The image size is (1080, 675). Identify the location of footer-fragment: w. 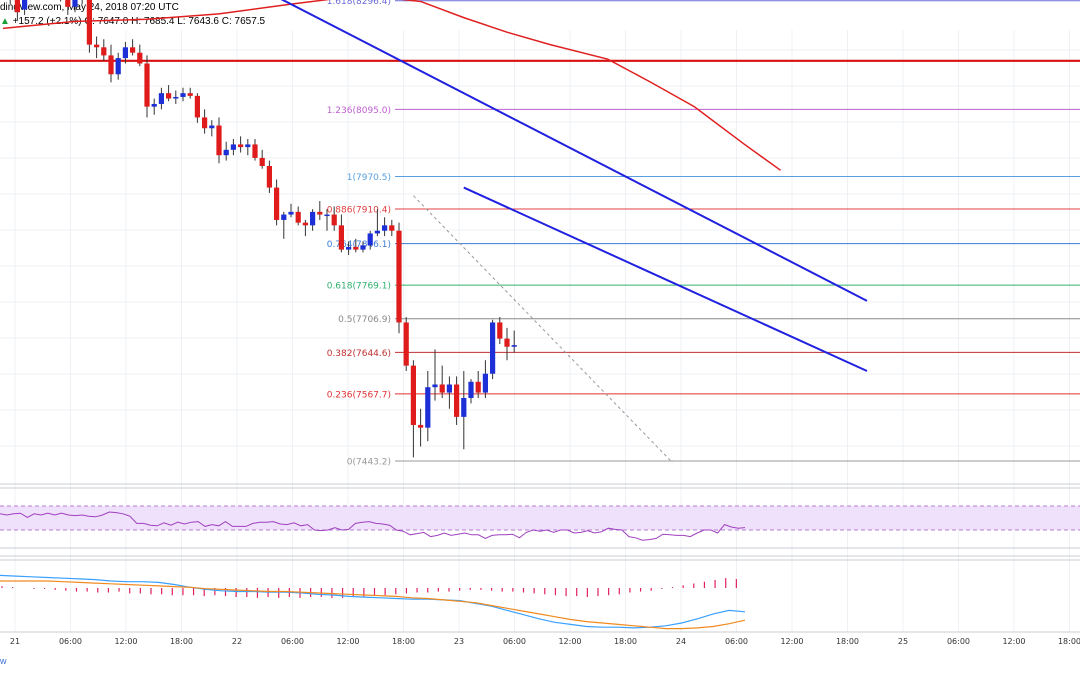
(3, 661).